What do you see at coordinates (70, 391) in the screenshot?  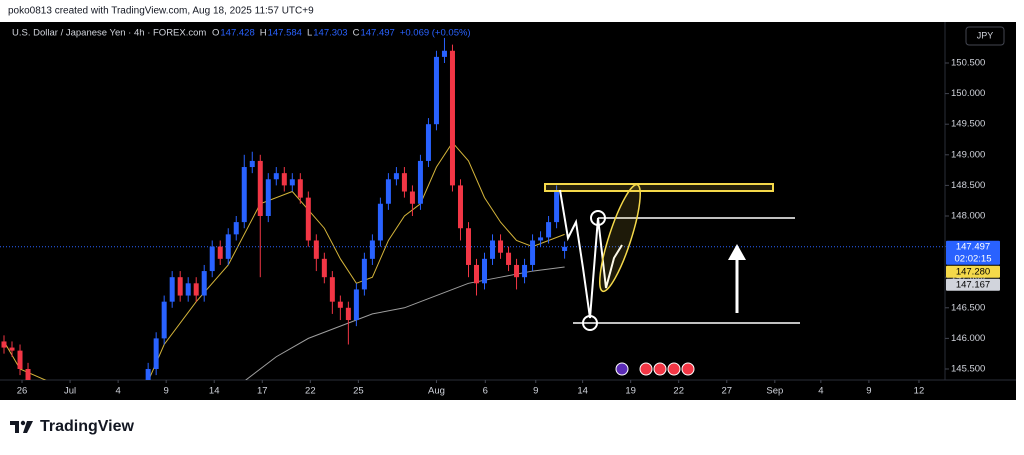 I see `x-tick-label: Jul` at bounding box center [70, 391].